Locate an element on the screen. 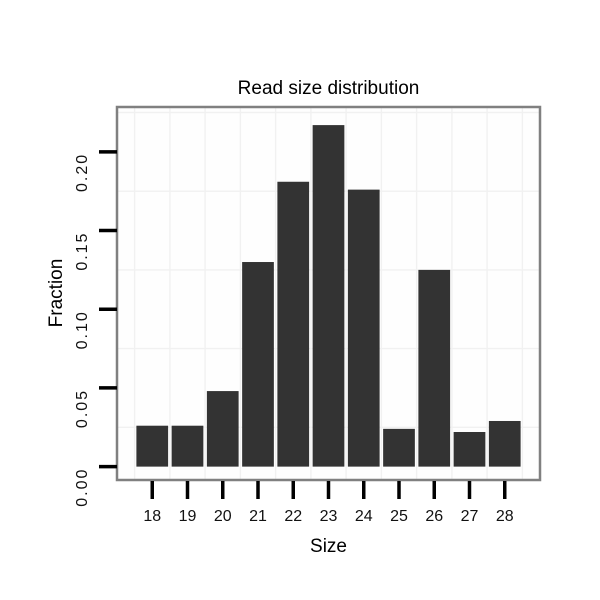 This screenshot has height=600, width=600. x-tick-label: 18 is located at coordinates (152, 516).